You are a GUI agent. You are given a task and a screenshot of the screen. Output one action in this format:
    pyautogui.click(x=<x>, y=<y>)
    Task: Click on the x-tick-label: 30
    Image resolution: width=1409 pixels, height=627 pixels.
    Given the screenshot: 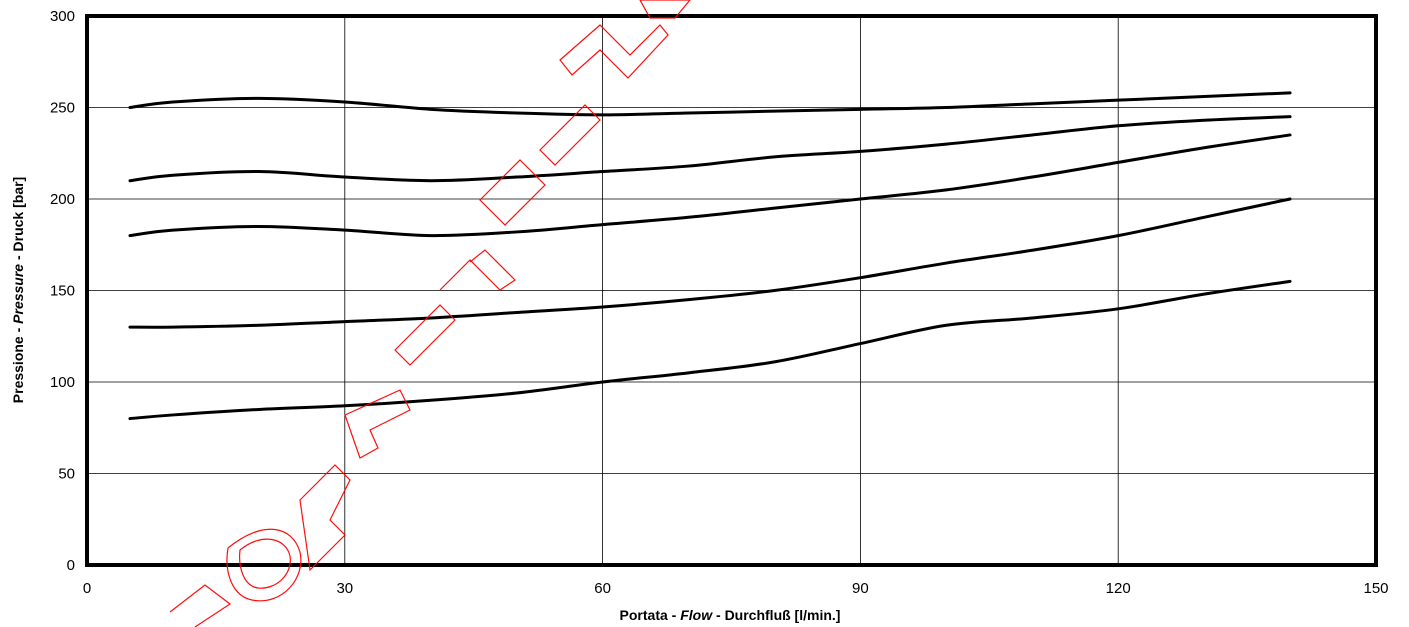 What is the action you would take?
    pyautogui.click(x=344, y=588)
    